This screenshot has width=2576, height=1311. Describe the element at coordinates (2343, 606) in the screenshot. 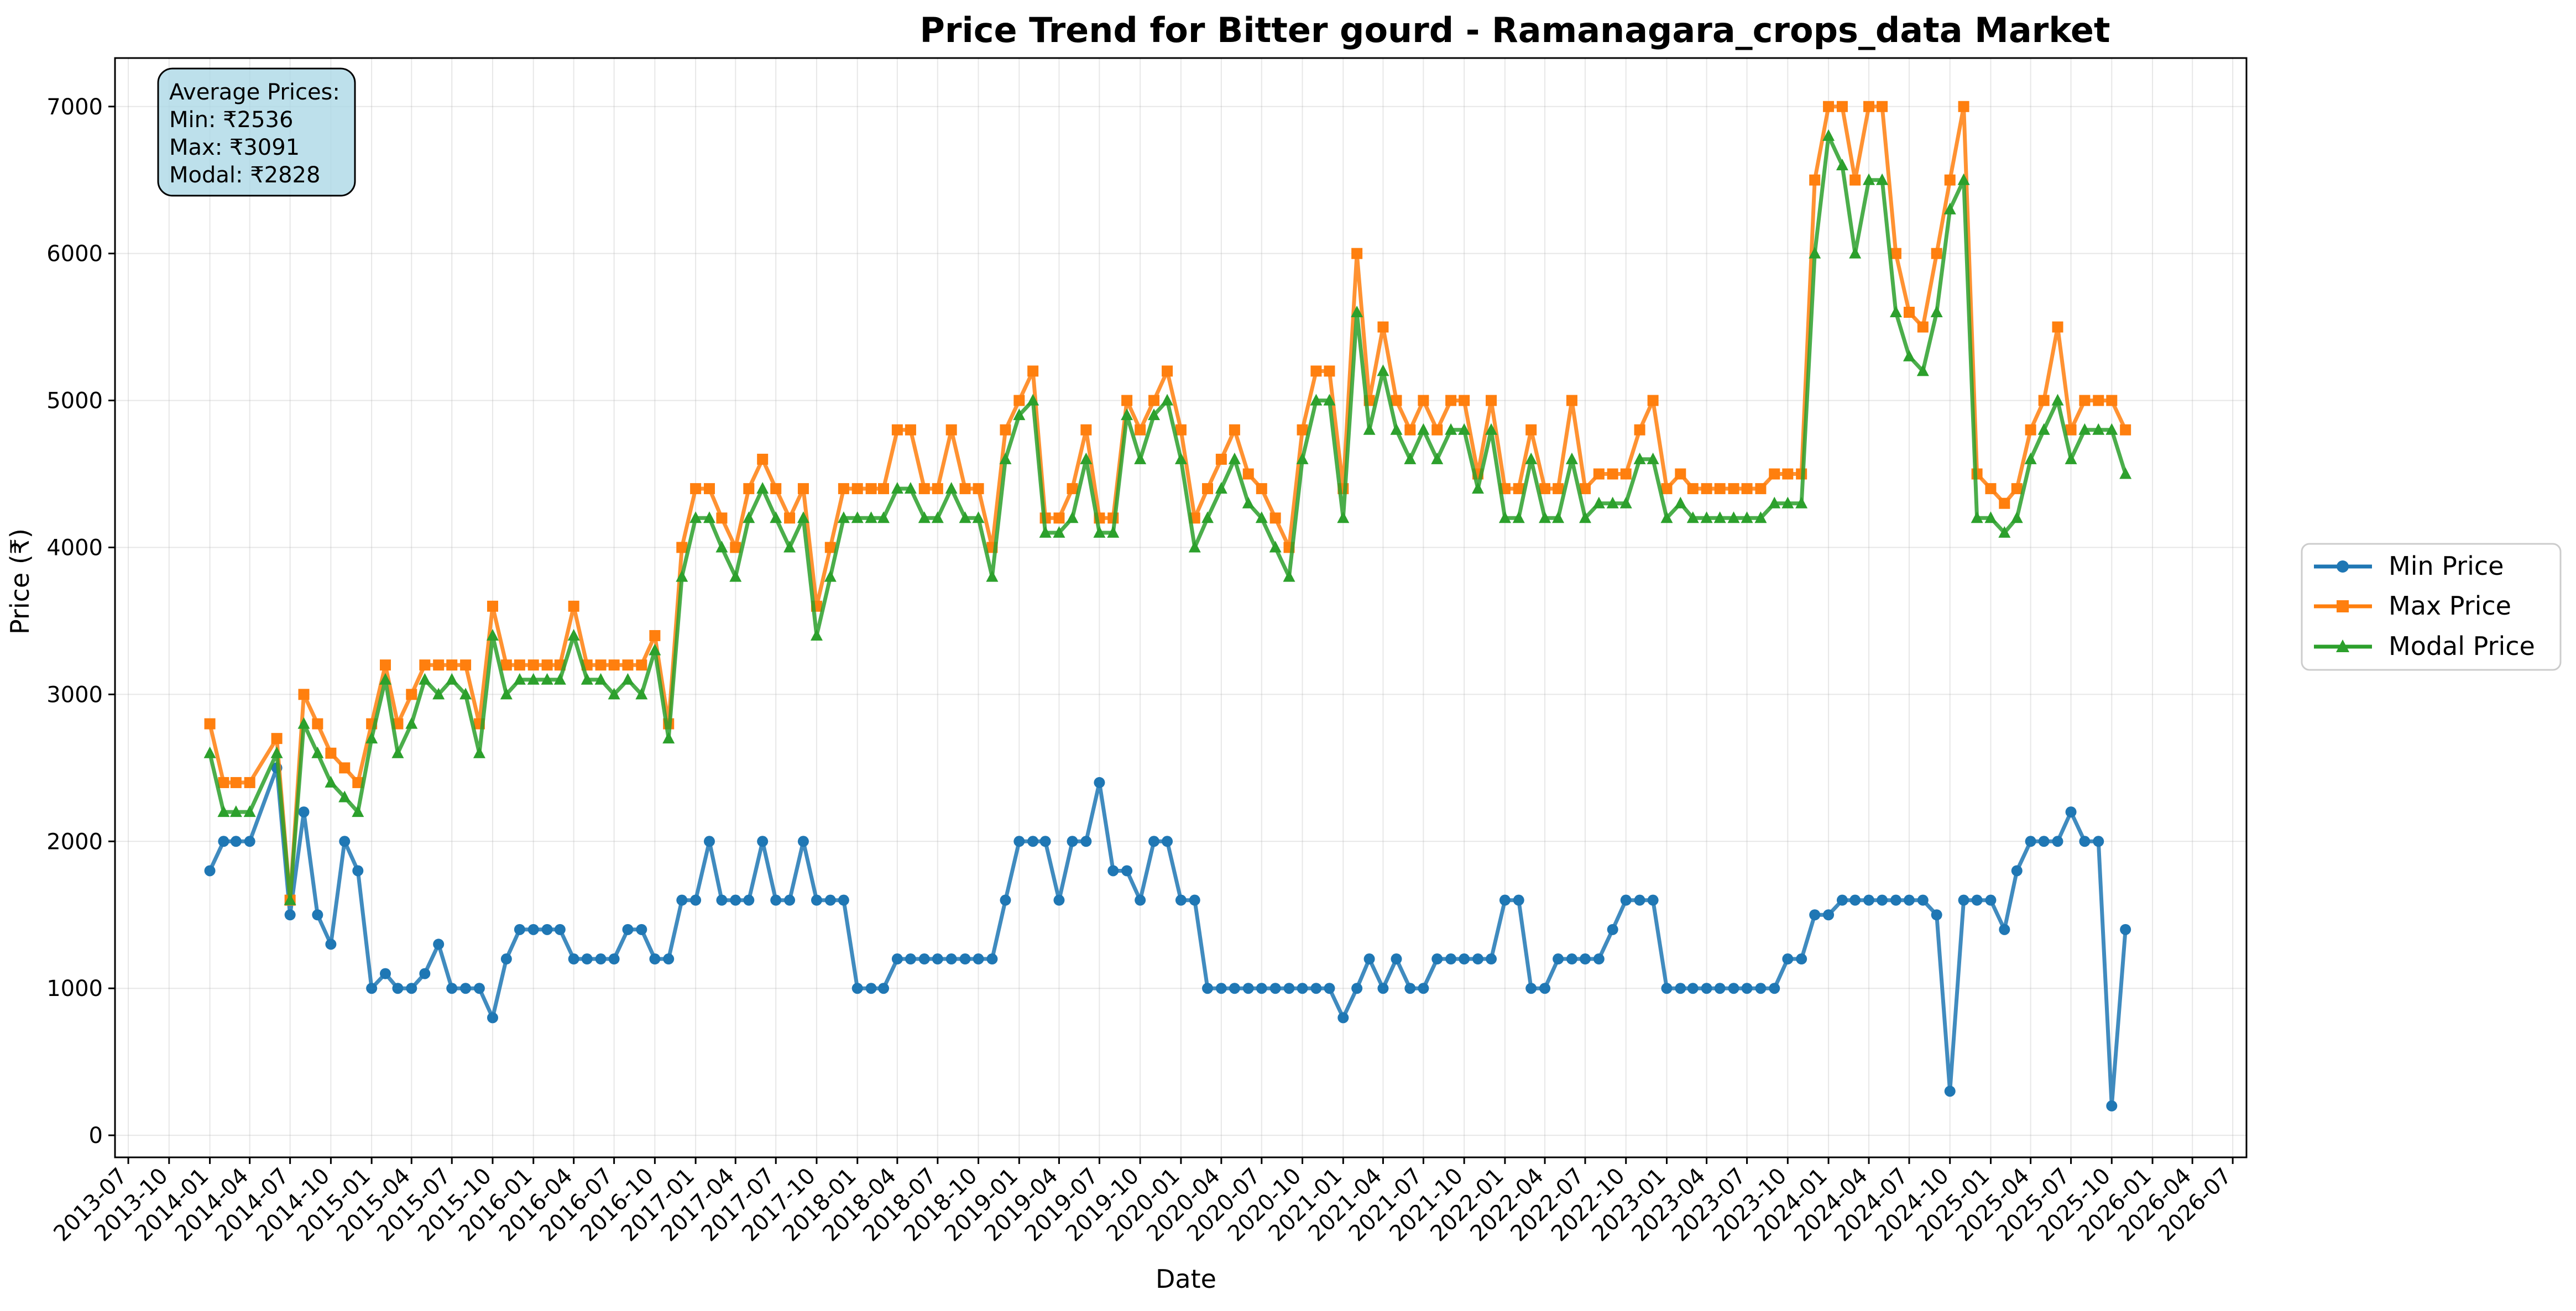

I see `legend-marker-max` at that location.